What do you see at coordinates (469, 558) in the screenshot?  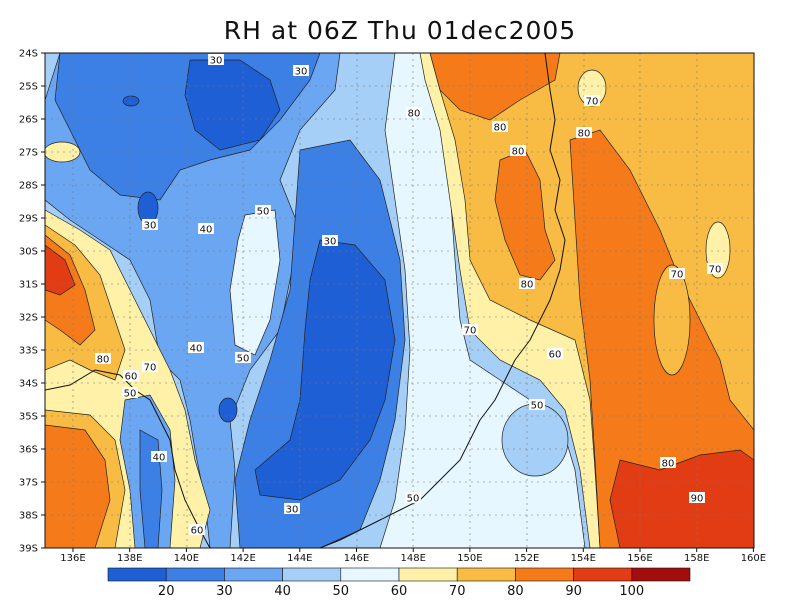 I see `lon-label: 150E` at bounding box center [469, 558].